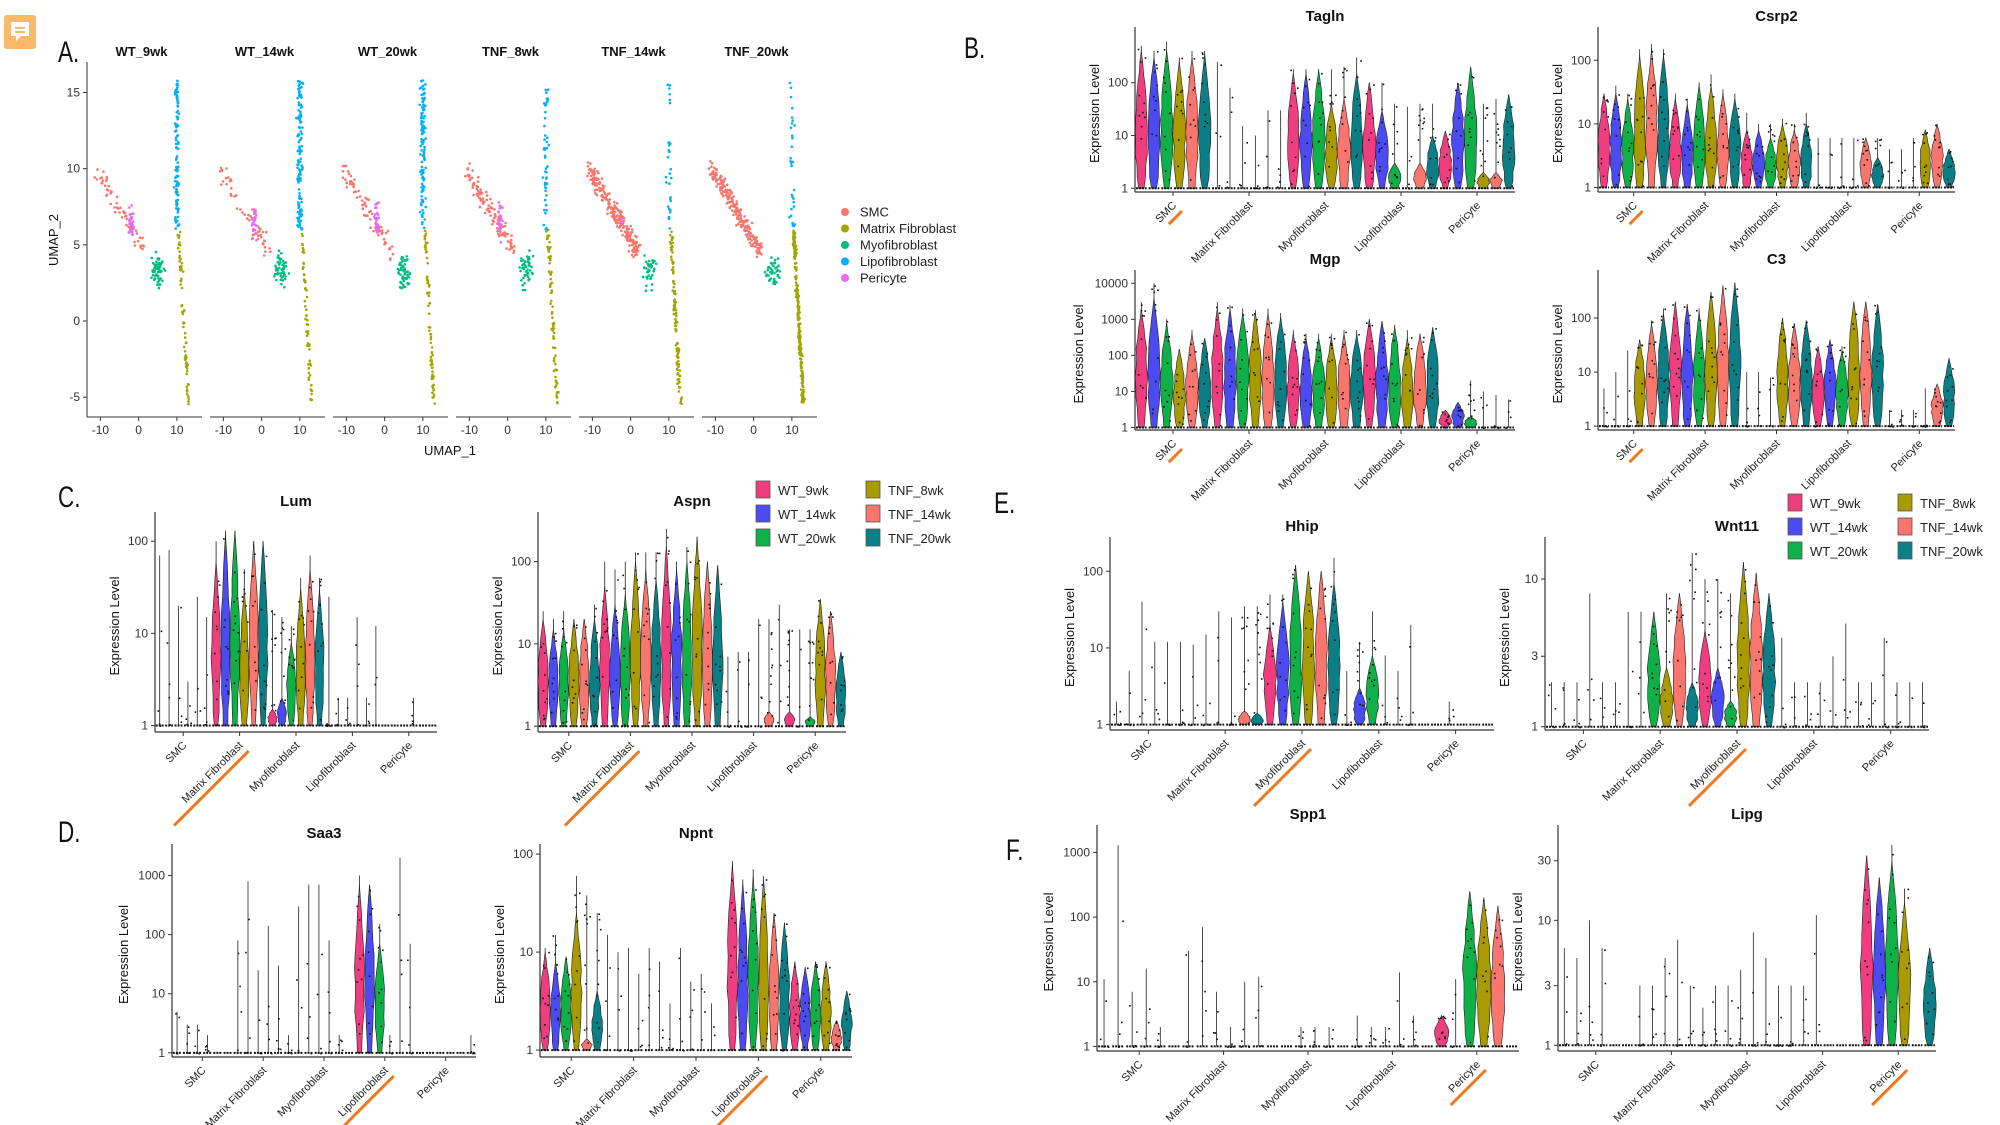  Describe the element at coordinates (908, 228) in the screenshot. I see `legend-label: Matrix Fibroblast` at that location.